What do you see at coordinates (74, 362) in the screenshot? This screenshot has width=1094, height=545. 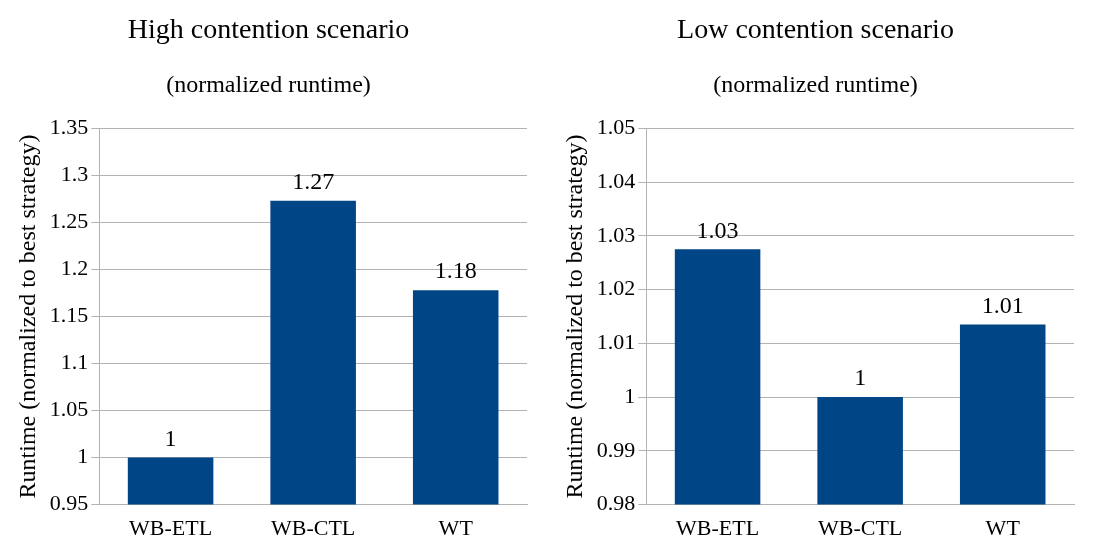 I see `y-tick-label: 1.1` at bounding box center [74, 362].